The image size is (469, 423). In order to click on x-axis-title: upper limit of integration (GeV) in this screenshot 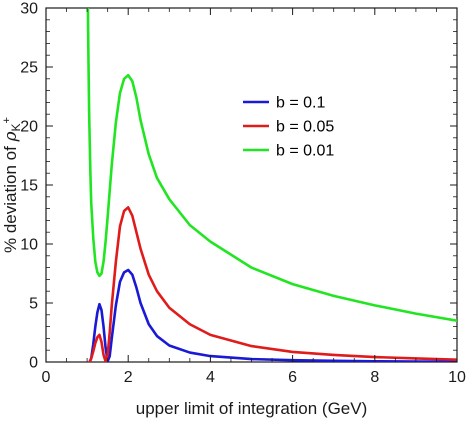, I will do `click(252, 408)`.